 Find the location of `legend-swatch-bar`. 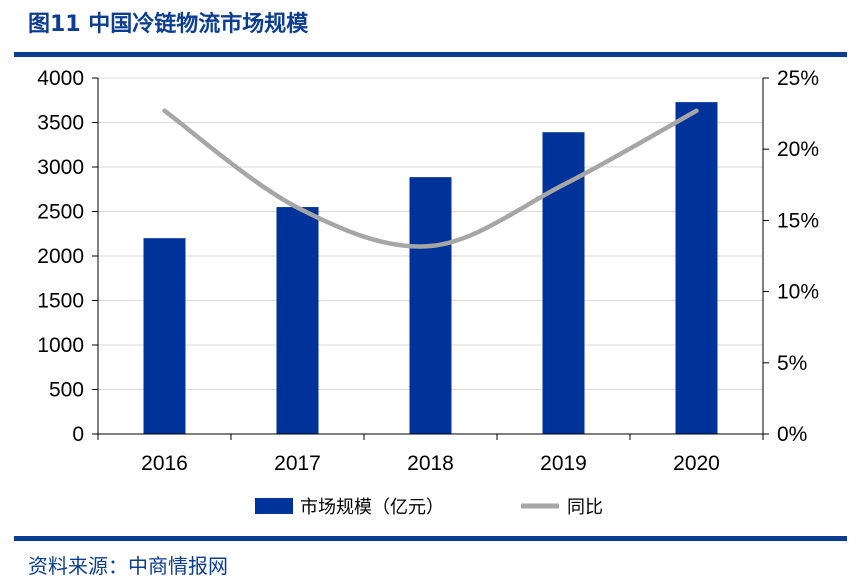

legend-swatch-bar is located at coordinates (274, 506).